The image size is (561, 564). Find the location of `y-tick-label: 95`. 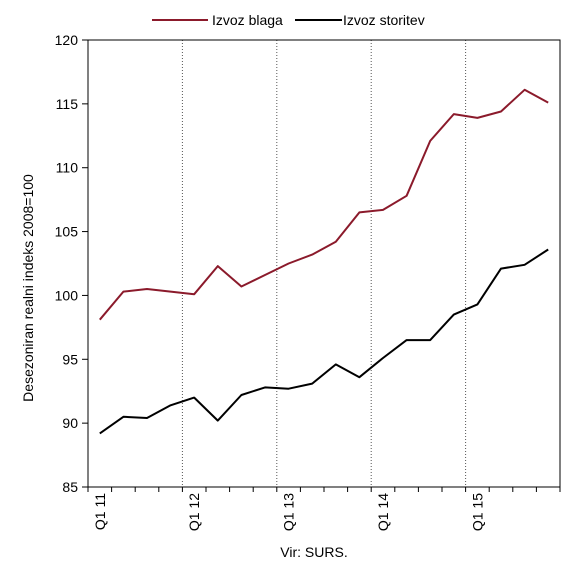

y-tick-label: 95 is located at coordinates (70, 359).